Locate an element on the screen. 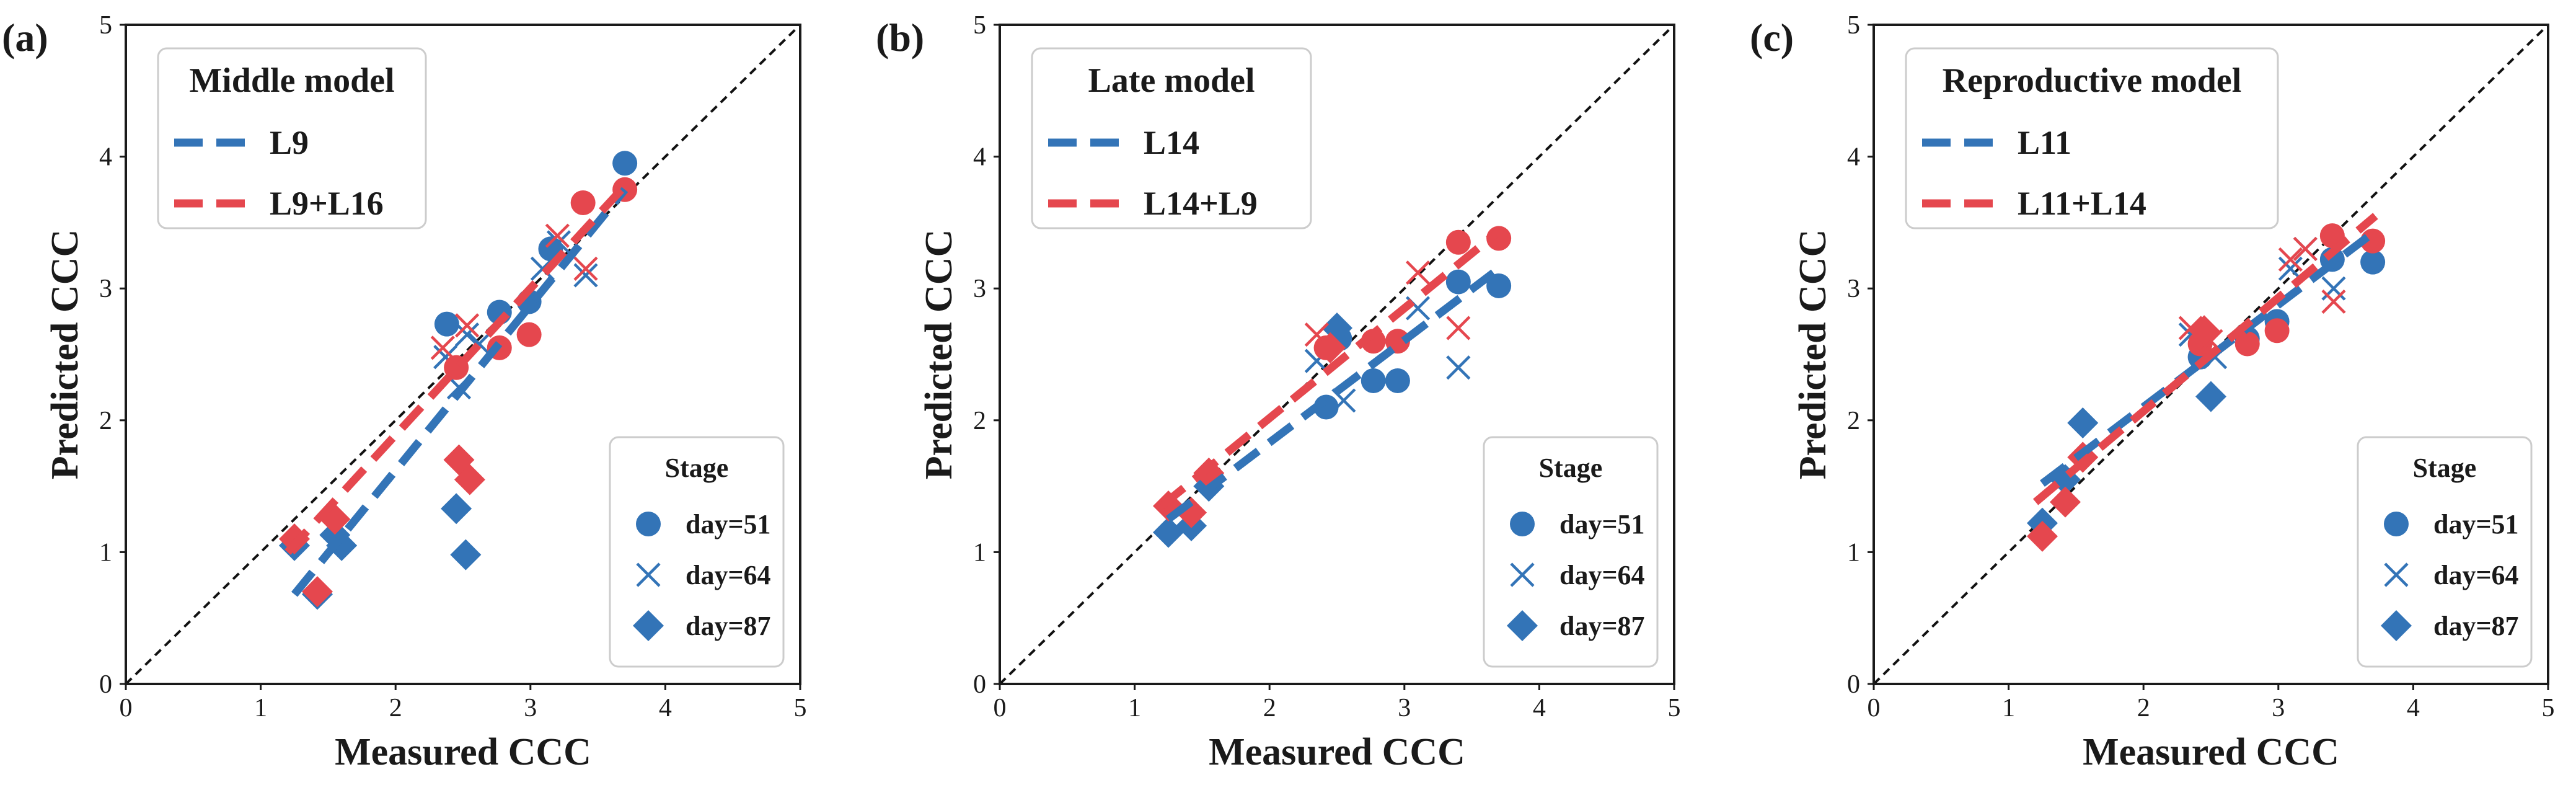  y-tick-label: 4 is located at coordinates (1853, 157).